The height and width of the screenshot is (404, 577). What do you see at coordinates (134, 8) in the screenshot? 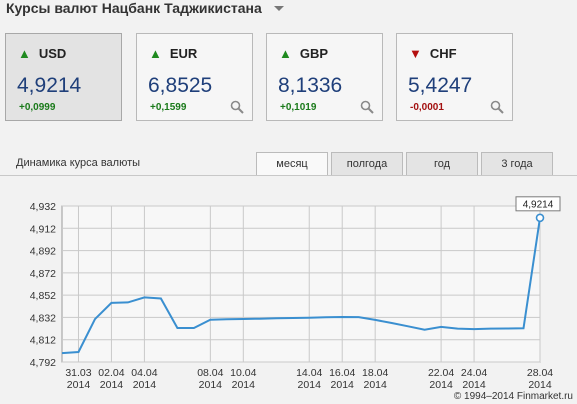
I see `page-title-text: Курсы валют Нацбанк Таджикистана` at bounding box center [134, 8].